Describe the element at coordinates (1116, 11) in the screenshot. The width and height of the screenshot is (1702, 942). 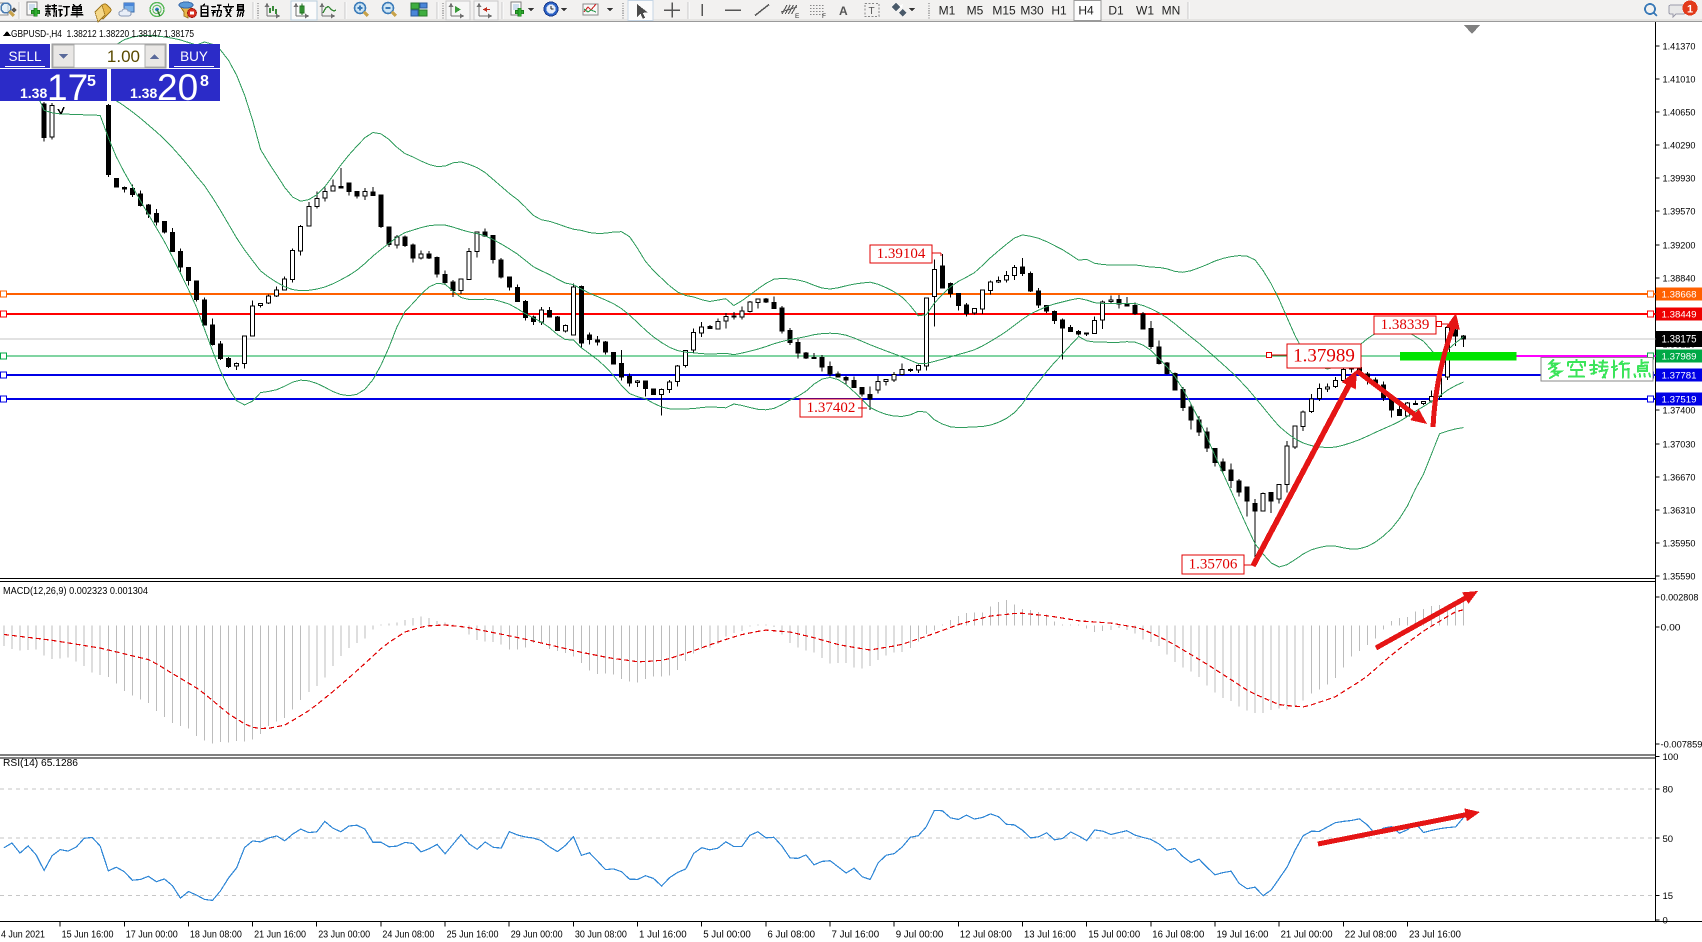
I see `svg-text: D1` at that location.